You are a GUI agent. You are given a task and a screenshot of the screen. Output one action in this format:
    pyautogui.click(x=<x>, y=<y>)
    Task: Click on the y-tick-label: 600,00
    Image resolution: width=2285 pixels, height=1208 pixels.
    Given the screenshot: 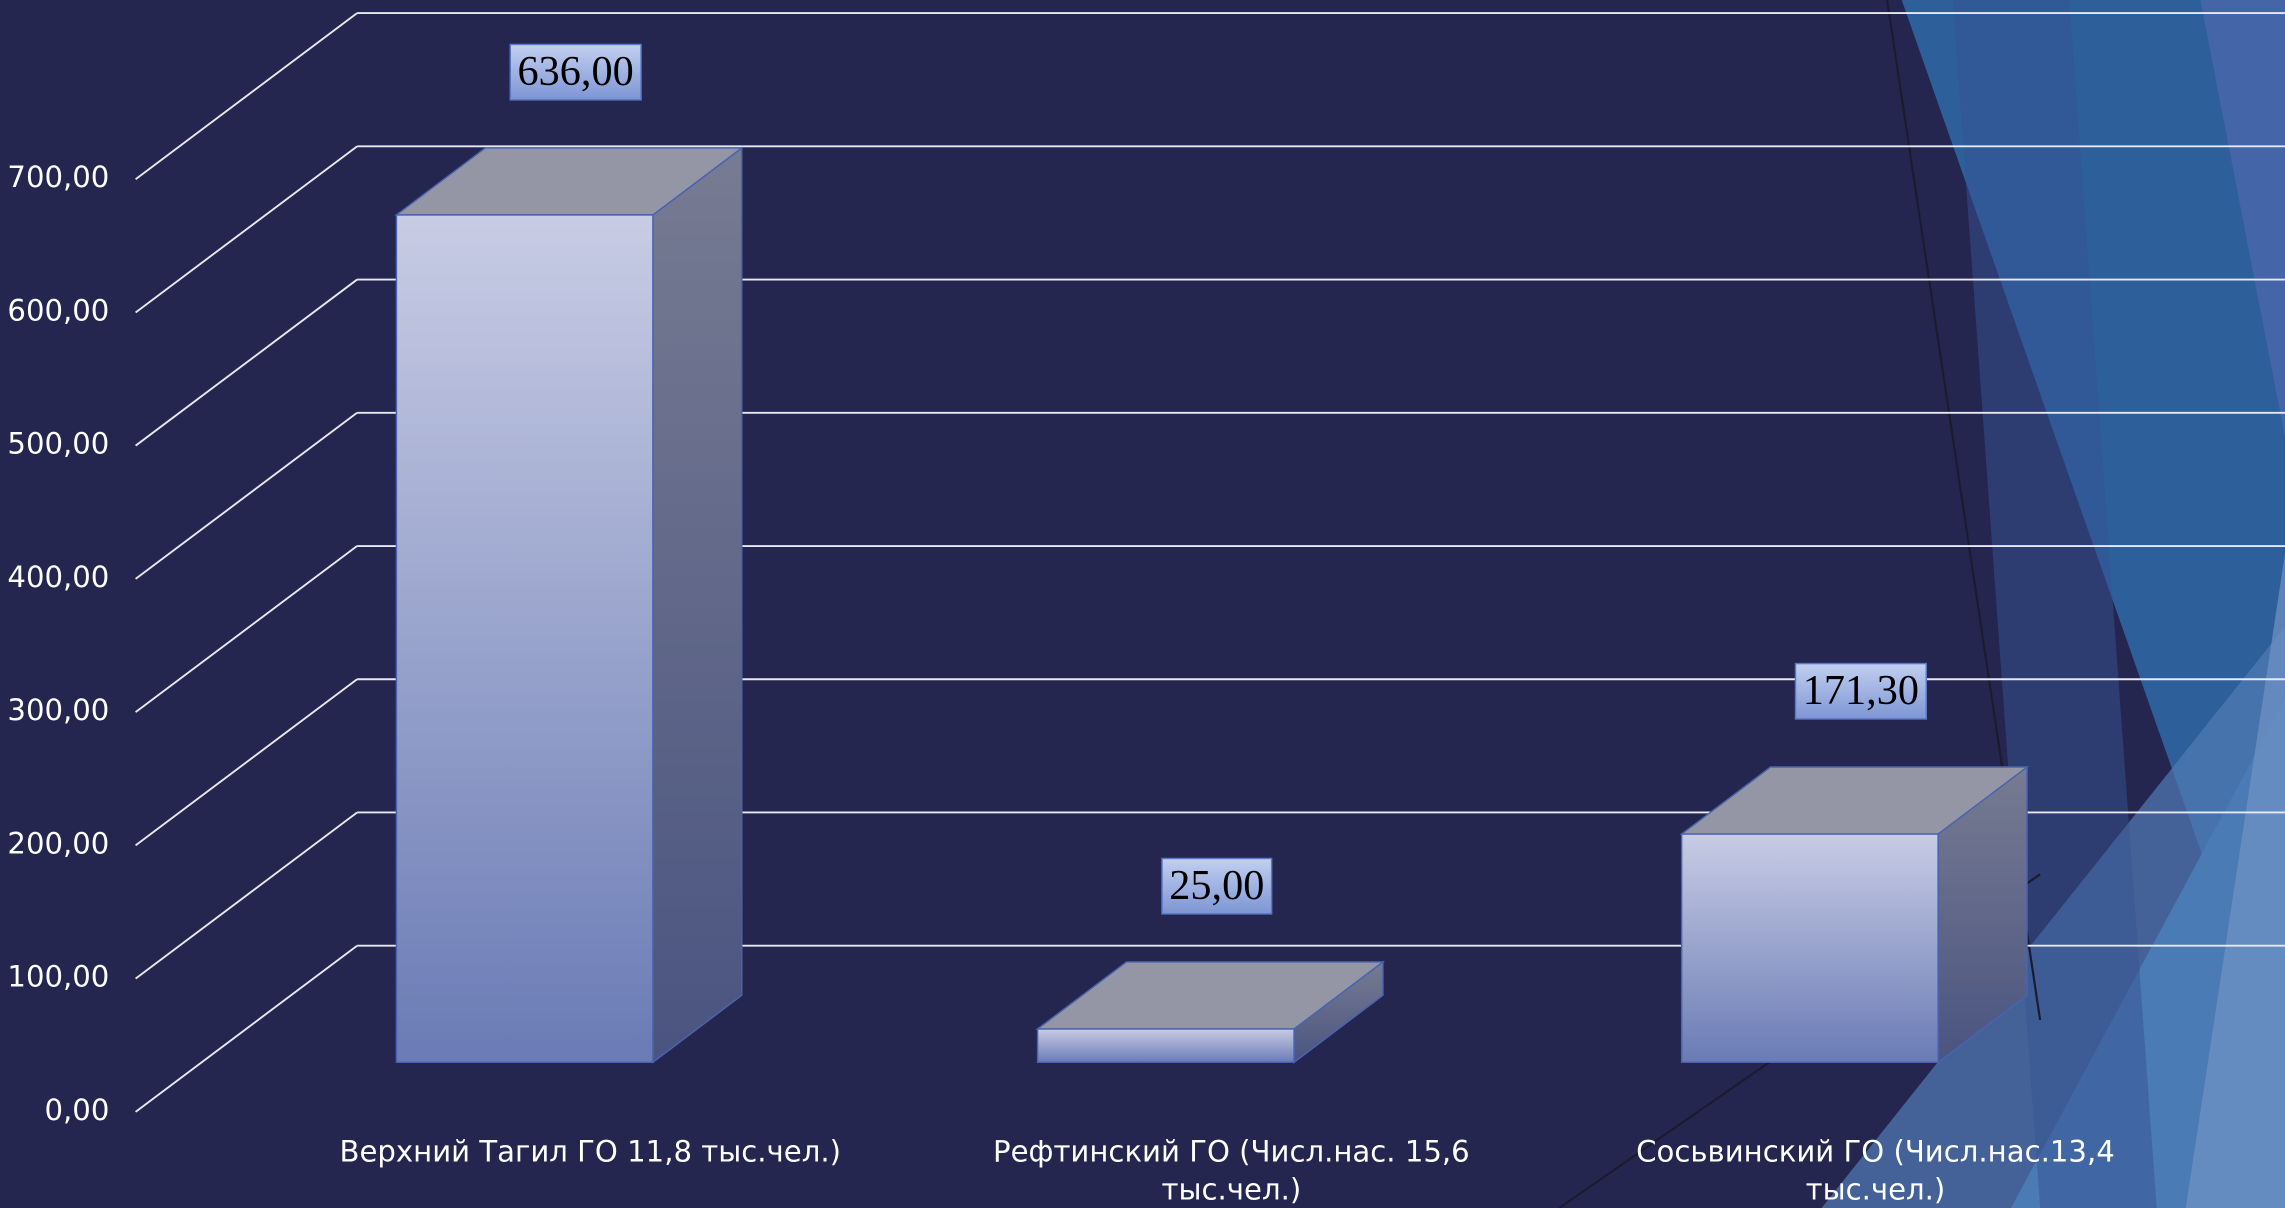 What is the action you would take?
    pyautogui.click(x=58, y=310)
    